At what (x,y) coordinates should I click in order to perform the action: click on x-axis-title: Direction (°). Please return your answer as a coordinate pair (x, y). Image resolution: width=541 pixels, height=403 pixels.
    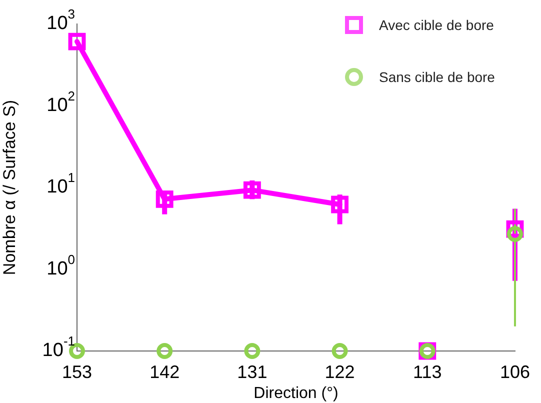
    Looking at the image, I should click on (296, 393).